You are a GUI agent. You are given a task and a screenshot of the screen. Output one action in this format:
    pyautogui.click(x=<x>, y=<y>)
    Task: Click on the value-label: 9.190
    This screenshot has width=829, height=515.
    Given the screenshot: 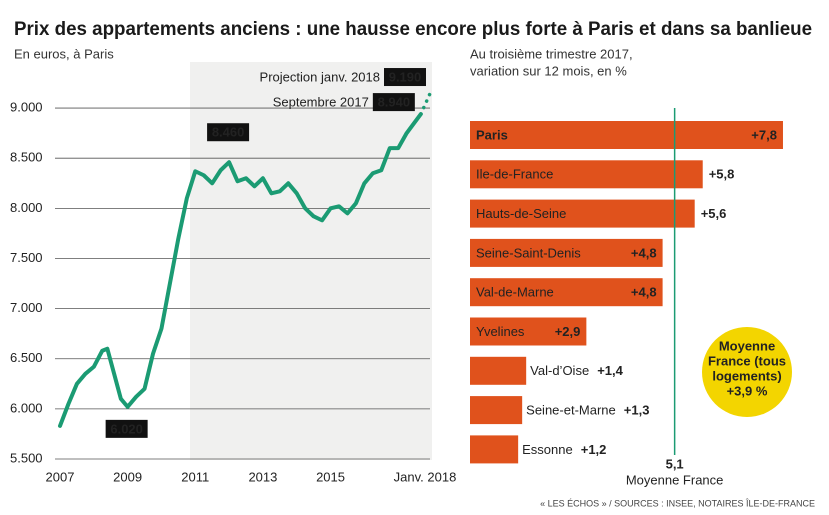 What is the action you would take?
    pyautogui.click(x=405, y=76)
    